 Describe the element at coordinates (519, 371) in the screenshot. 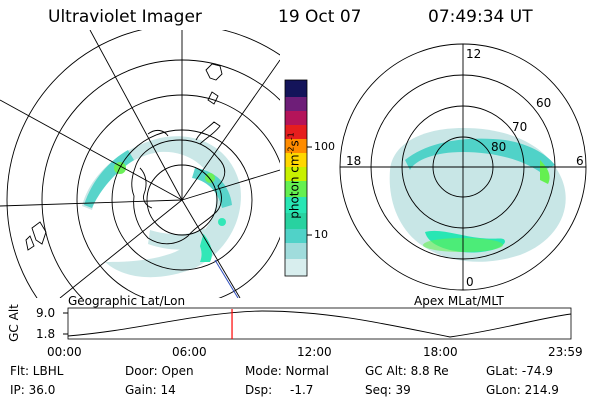

I see `status-glat: GLat: -74.9` at that location.